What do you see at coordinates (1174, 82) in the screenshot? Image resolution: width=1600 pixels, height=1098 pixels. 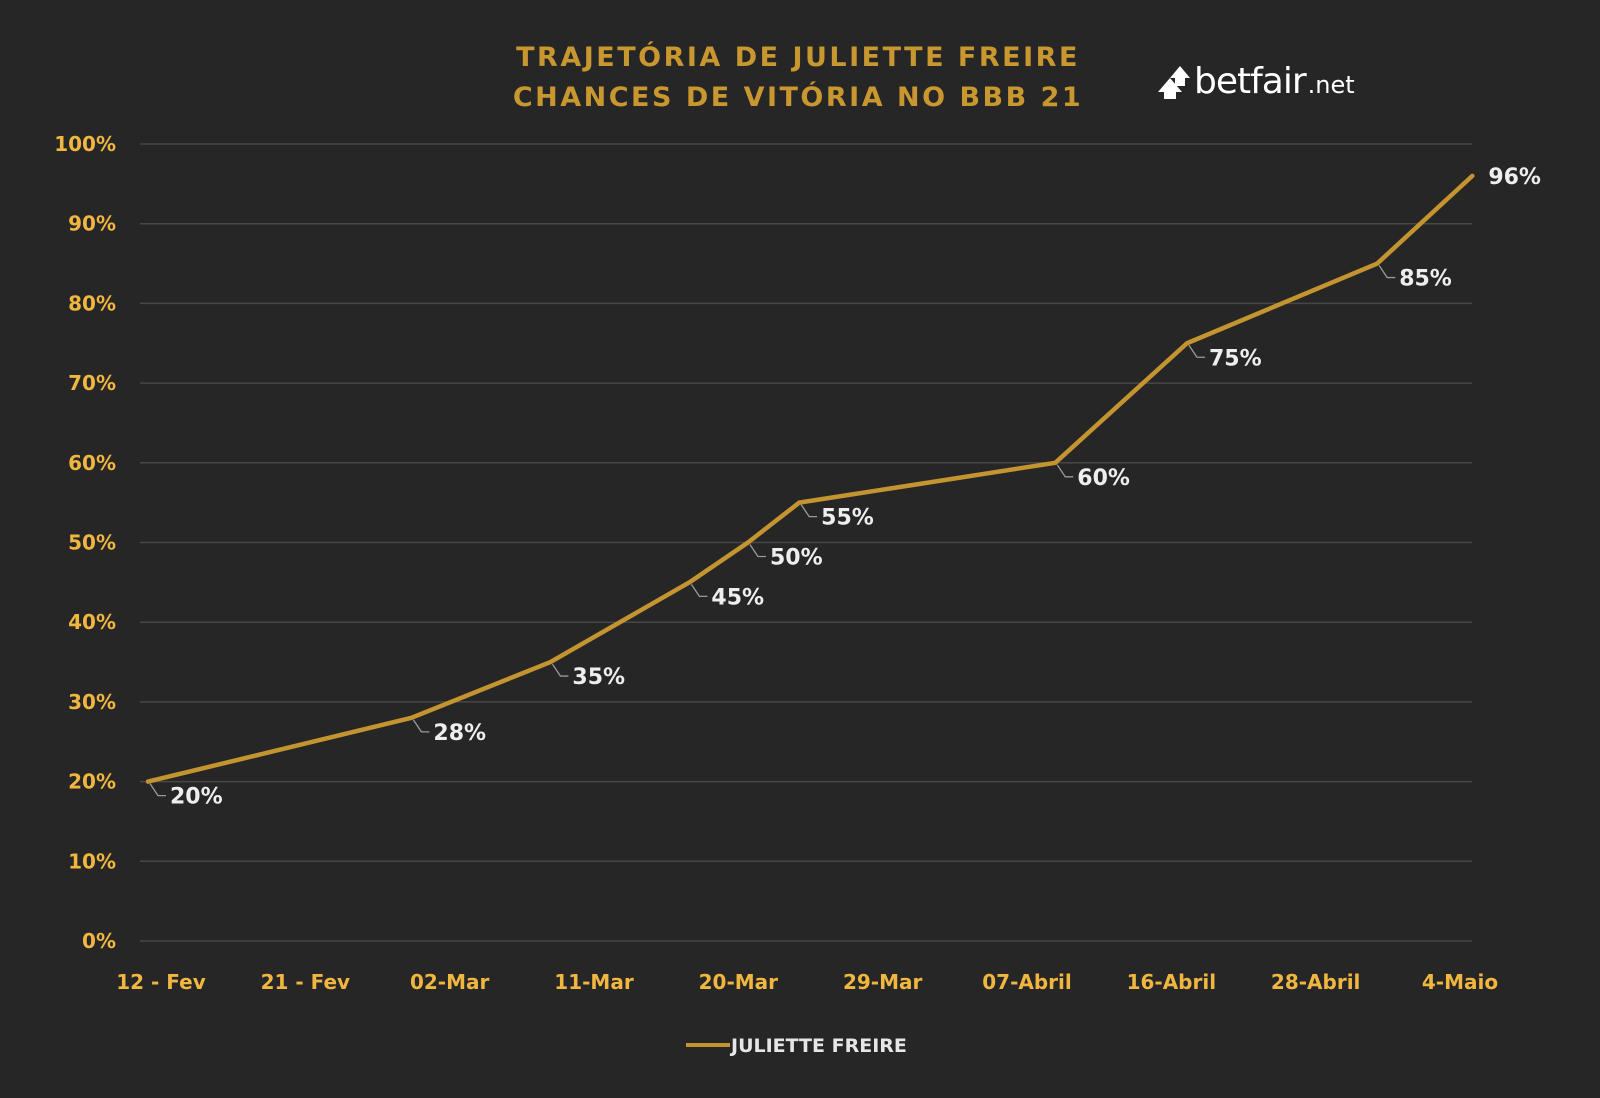 I see `betfair-arrows-icon` at bounding box center [1174, 82].